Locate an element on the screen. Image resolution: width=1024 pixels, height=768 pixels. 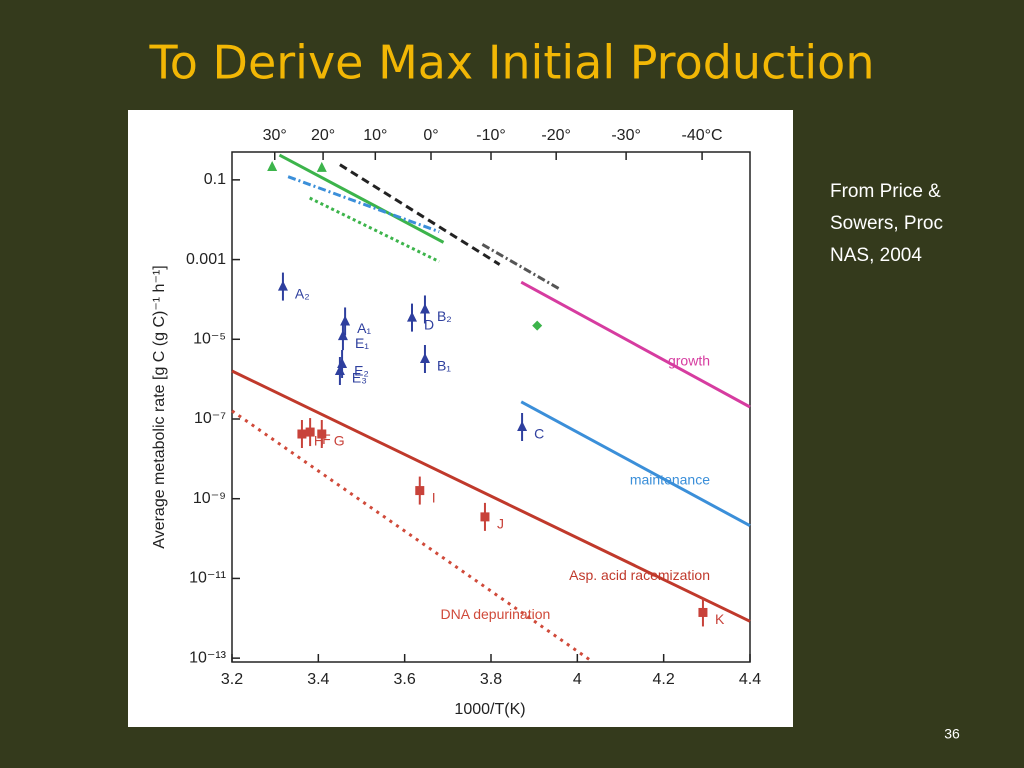
note-line: From Price & is located at coordinates (885, 191).